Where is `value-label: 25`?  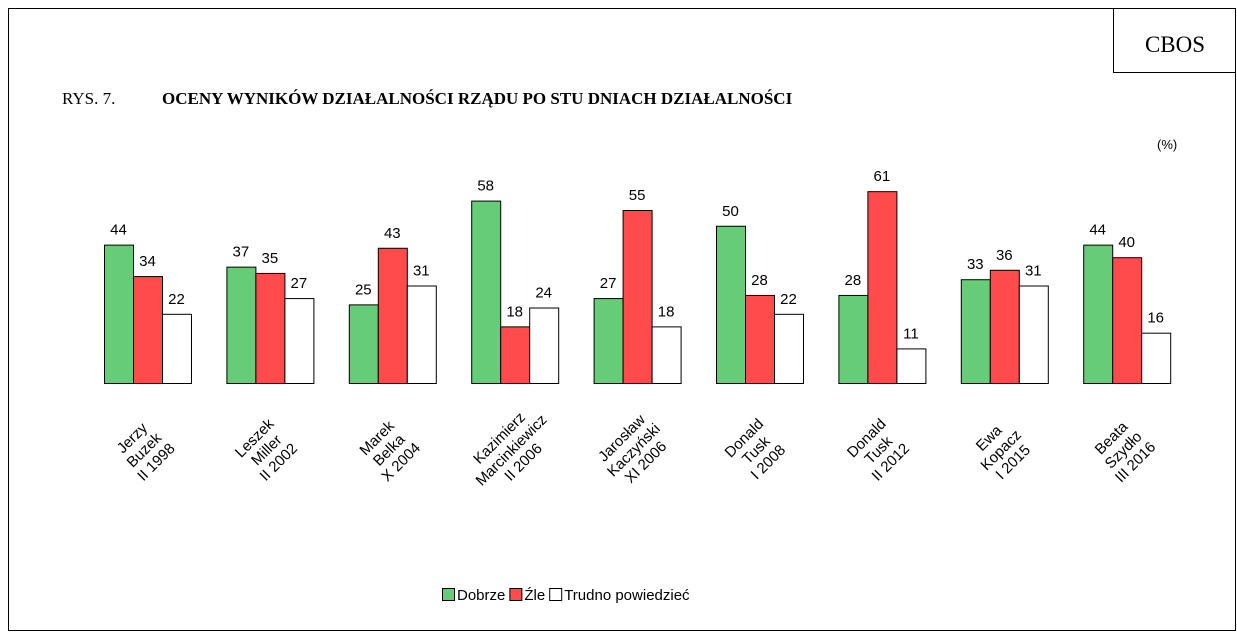 value-label: 25 is located at coordinates (363, 289).